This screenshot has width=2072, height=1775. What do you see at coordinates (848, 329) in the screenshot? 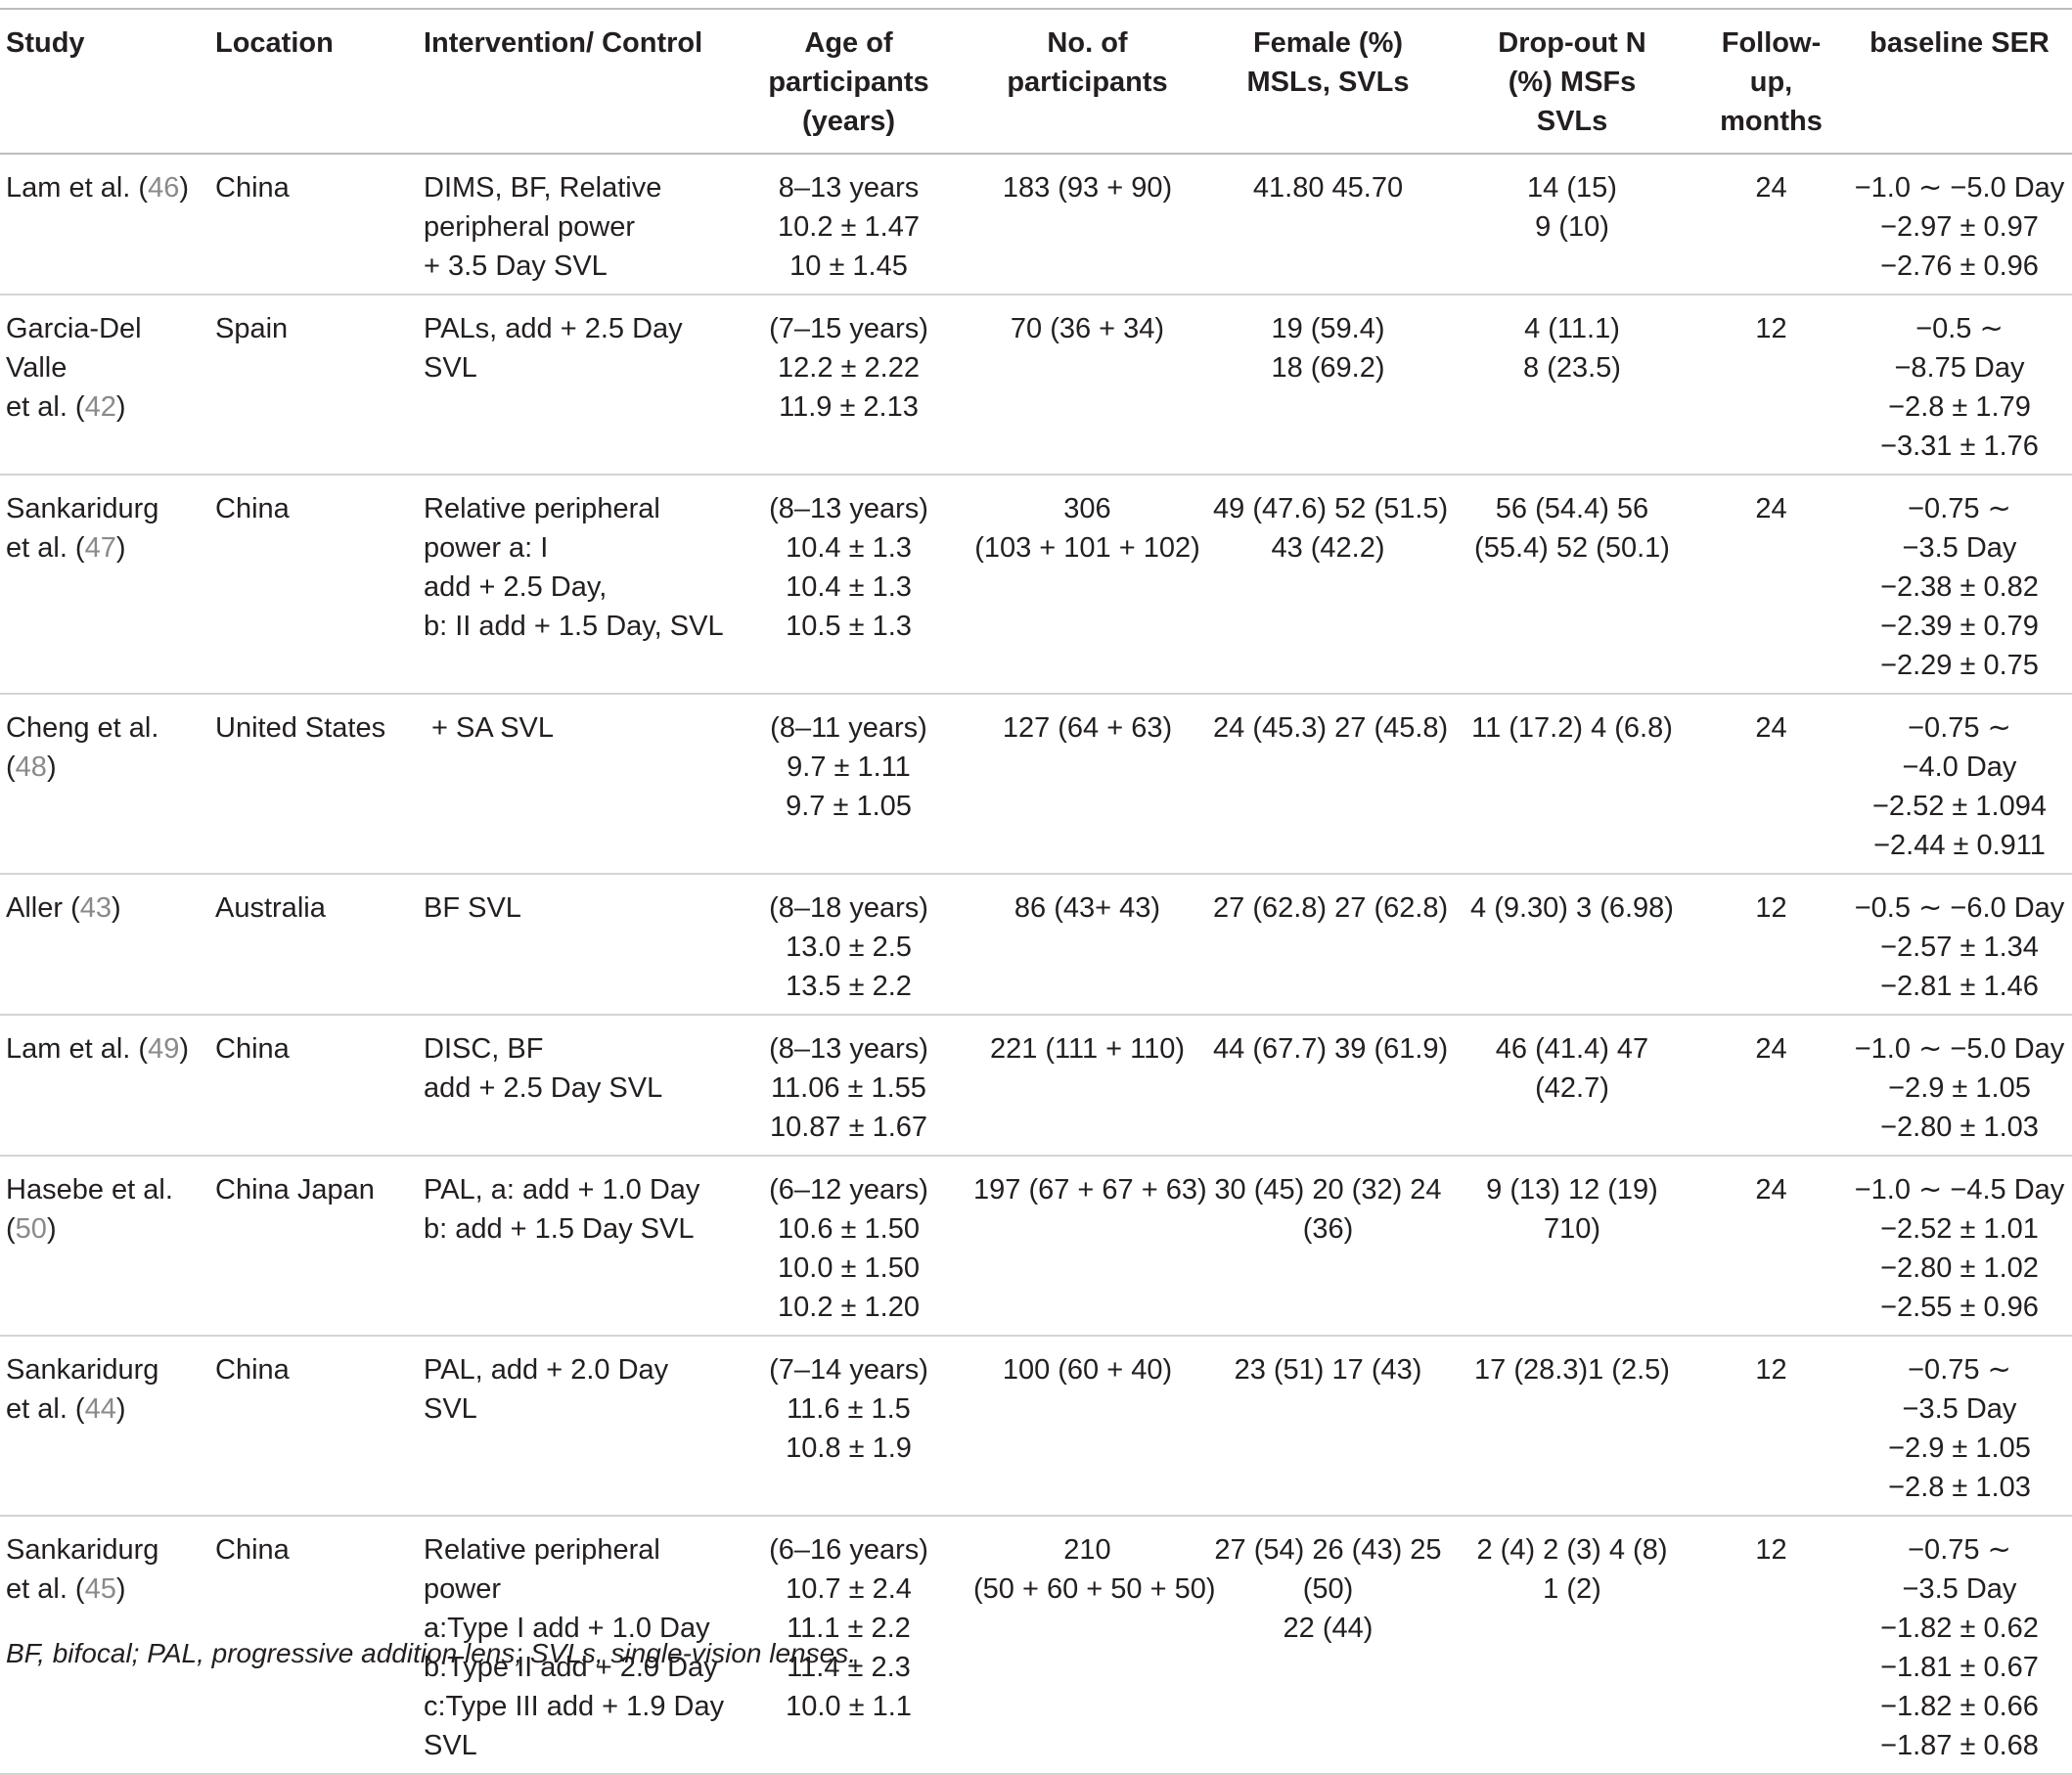
I see `age-text-line: (7–15 years)` at bounding box center [848, 329].